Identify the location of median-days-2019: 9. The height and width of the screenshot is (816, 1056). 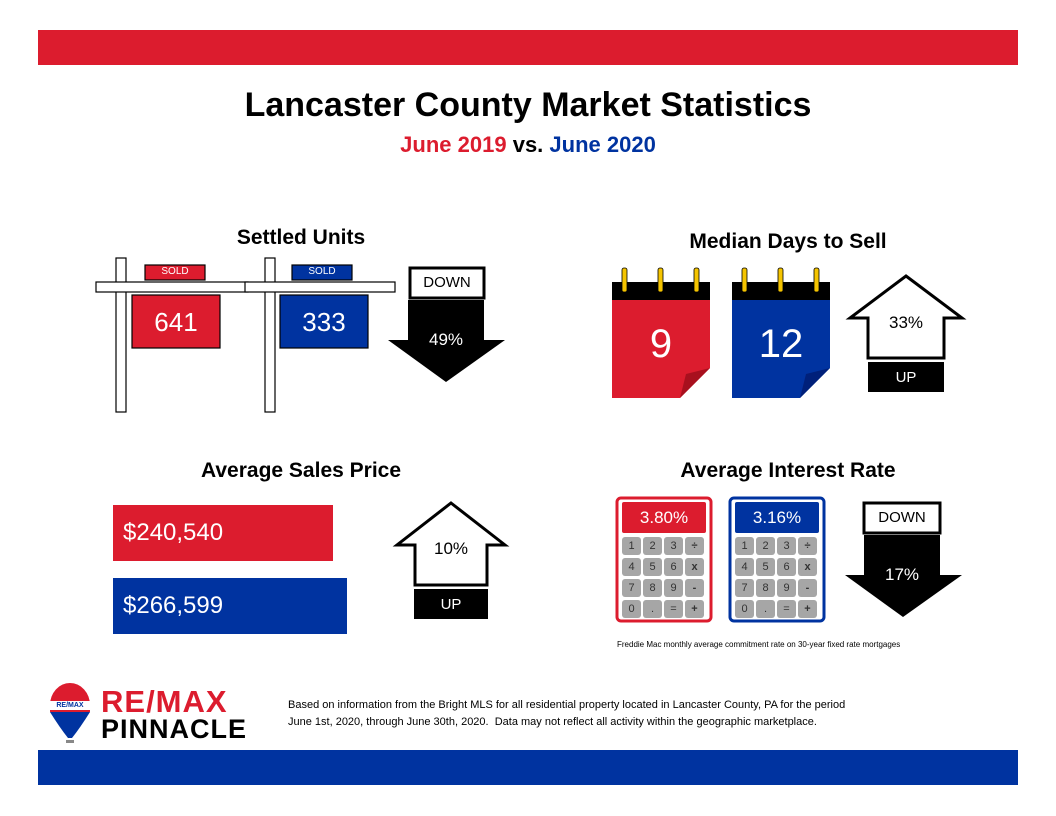
(661, 344).